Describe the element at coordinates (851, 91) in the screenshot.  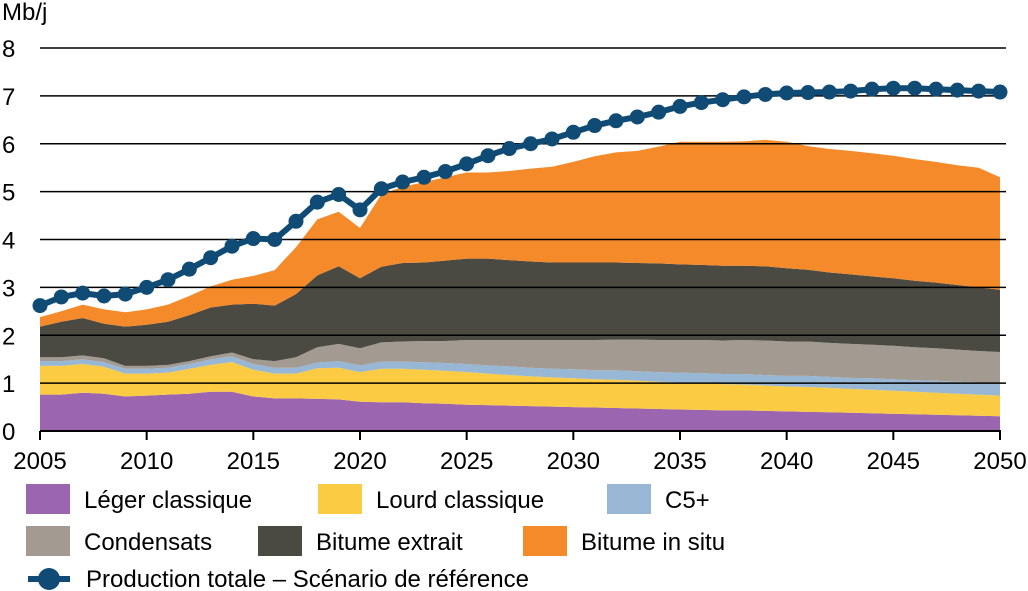
I see `total-point-2043` at that location.